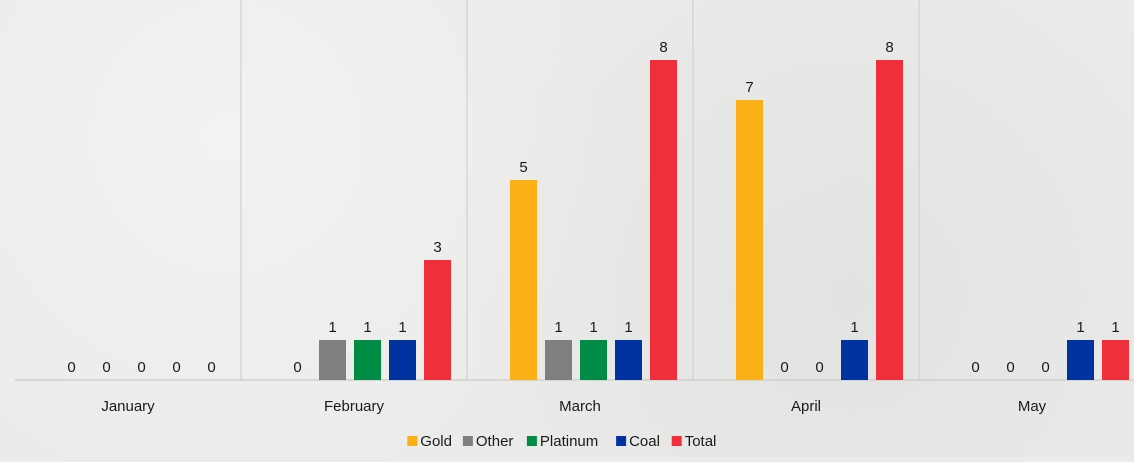 The height and width of the screenshot is (462, 1134). What do you see at coordinates (621, 441) in the screenshot?
I see `legend-swatch-coal` at bounding box center [621, 441].